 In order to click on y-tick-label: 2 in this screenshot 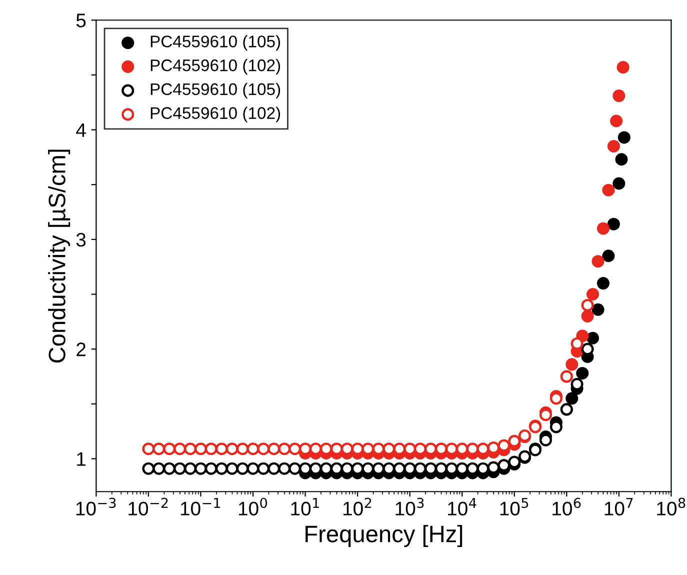, I will do `click(81, 349)`.